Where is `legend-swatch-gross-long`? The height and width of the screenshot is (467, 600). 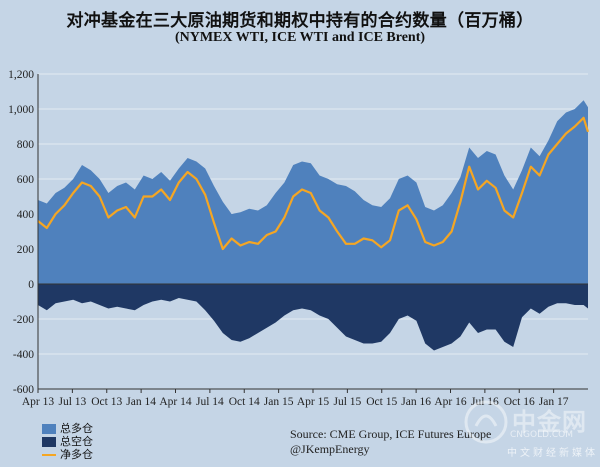
legend-swatch-gross-long is located at coordinates (49, 428).